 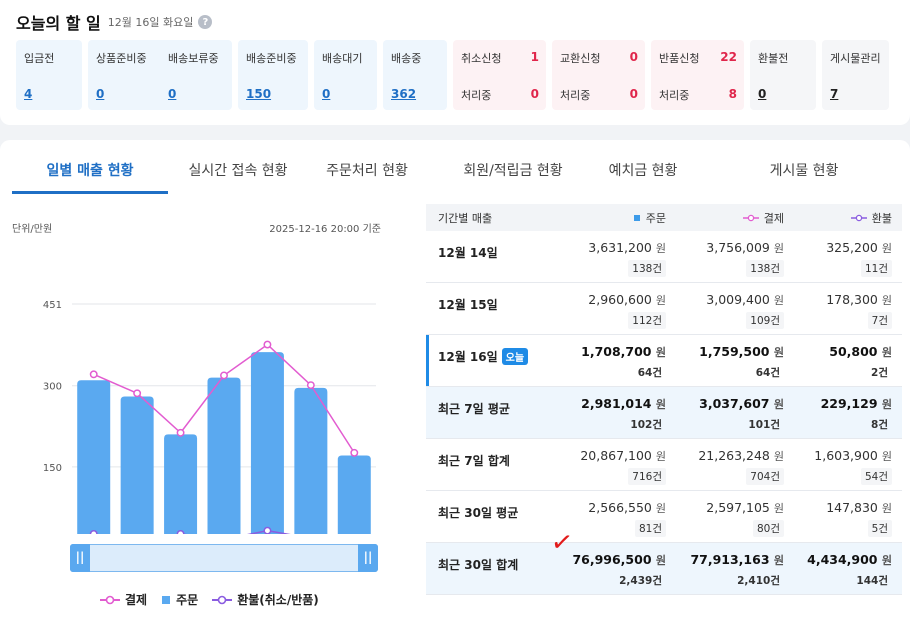 I want to click on help-icon: ?, so click(x=205, y=22).